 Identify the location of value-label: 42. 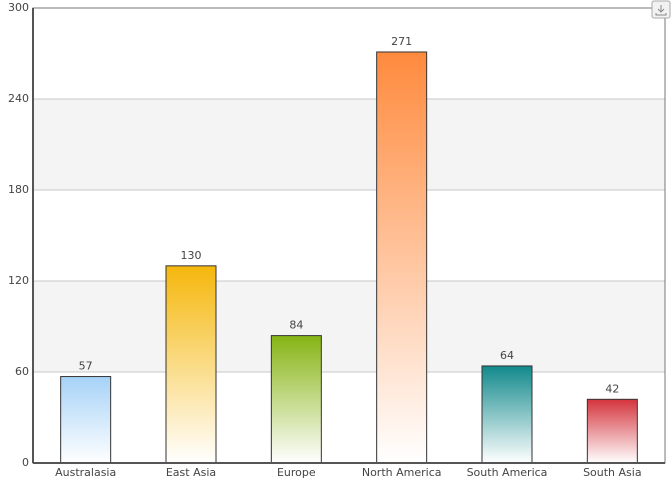
(612, 388).